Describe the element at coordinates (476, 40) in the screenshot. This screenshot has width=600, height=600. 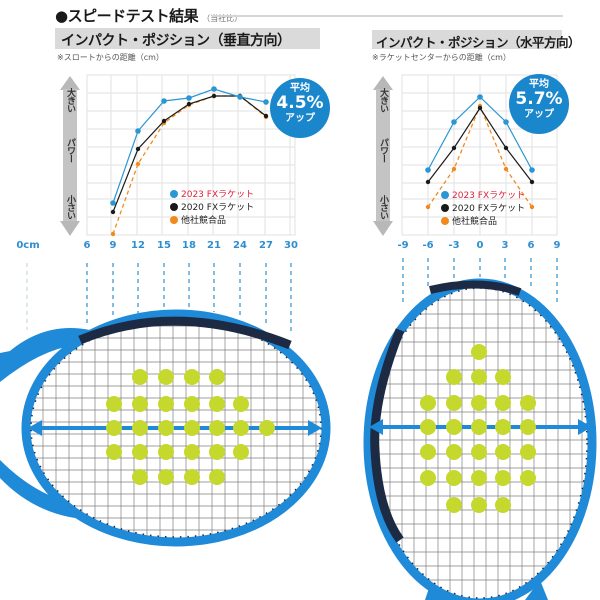
I see `horizontal-panel-title: インパクト・ポジション（水平方向）` at that location.